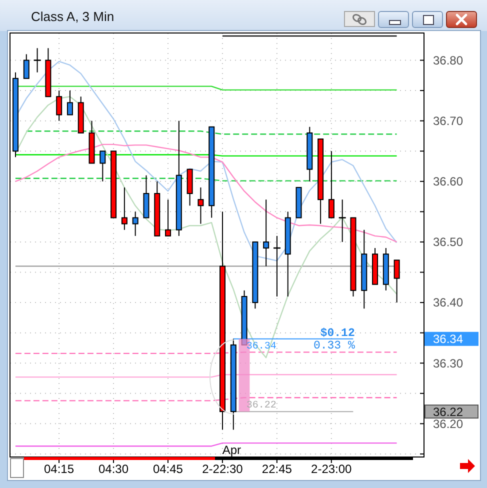 Image resolution: width=487 pixels, height=488 pixels. Describe the element at coordinates (448, 411) in the screenshot. I see `y-tick-label: 36.22` at that location.